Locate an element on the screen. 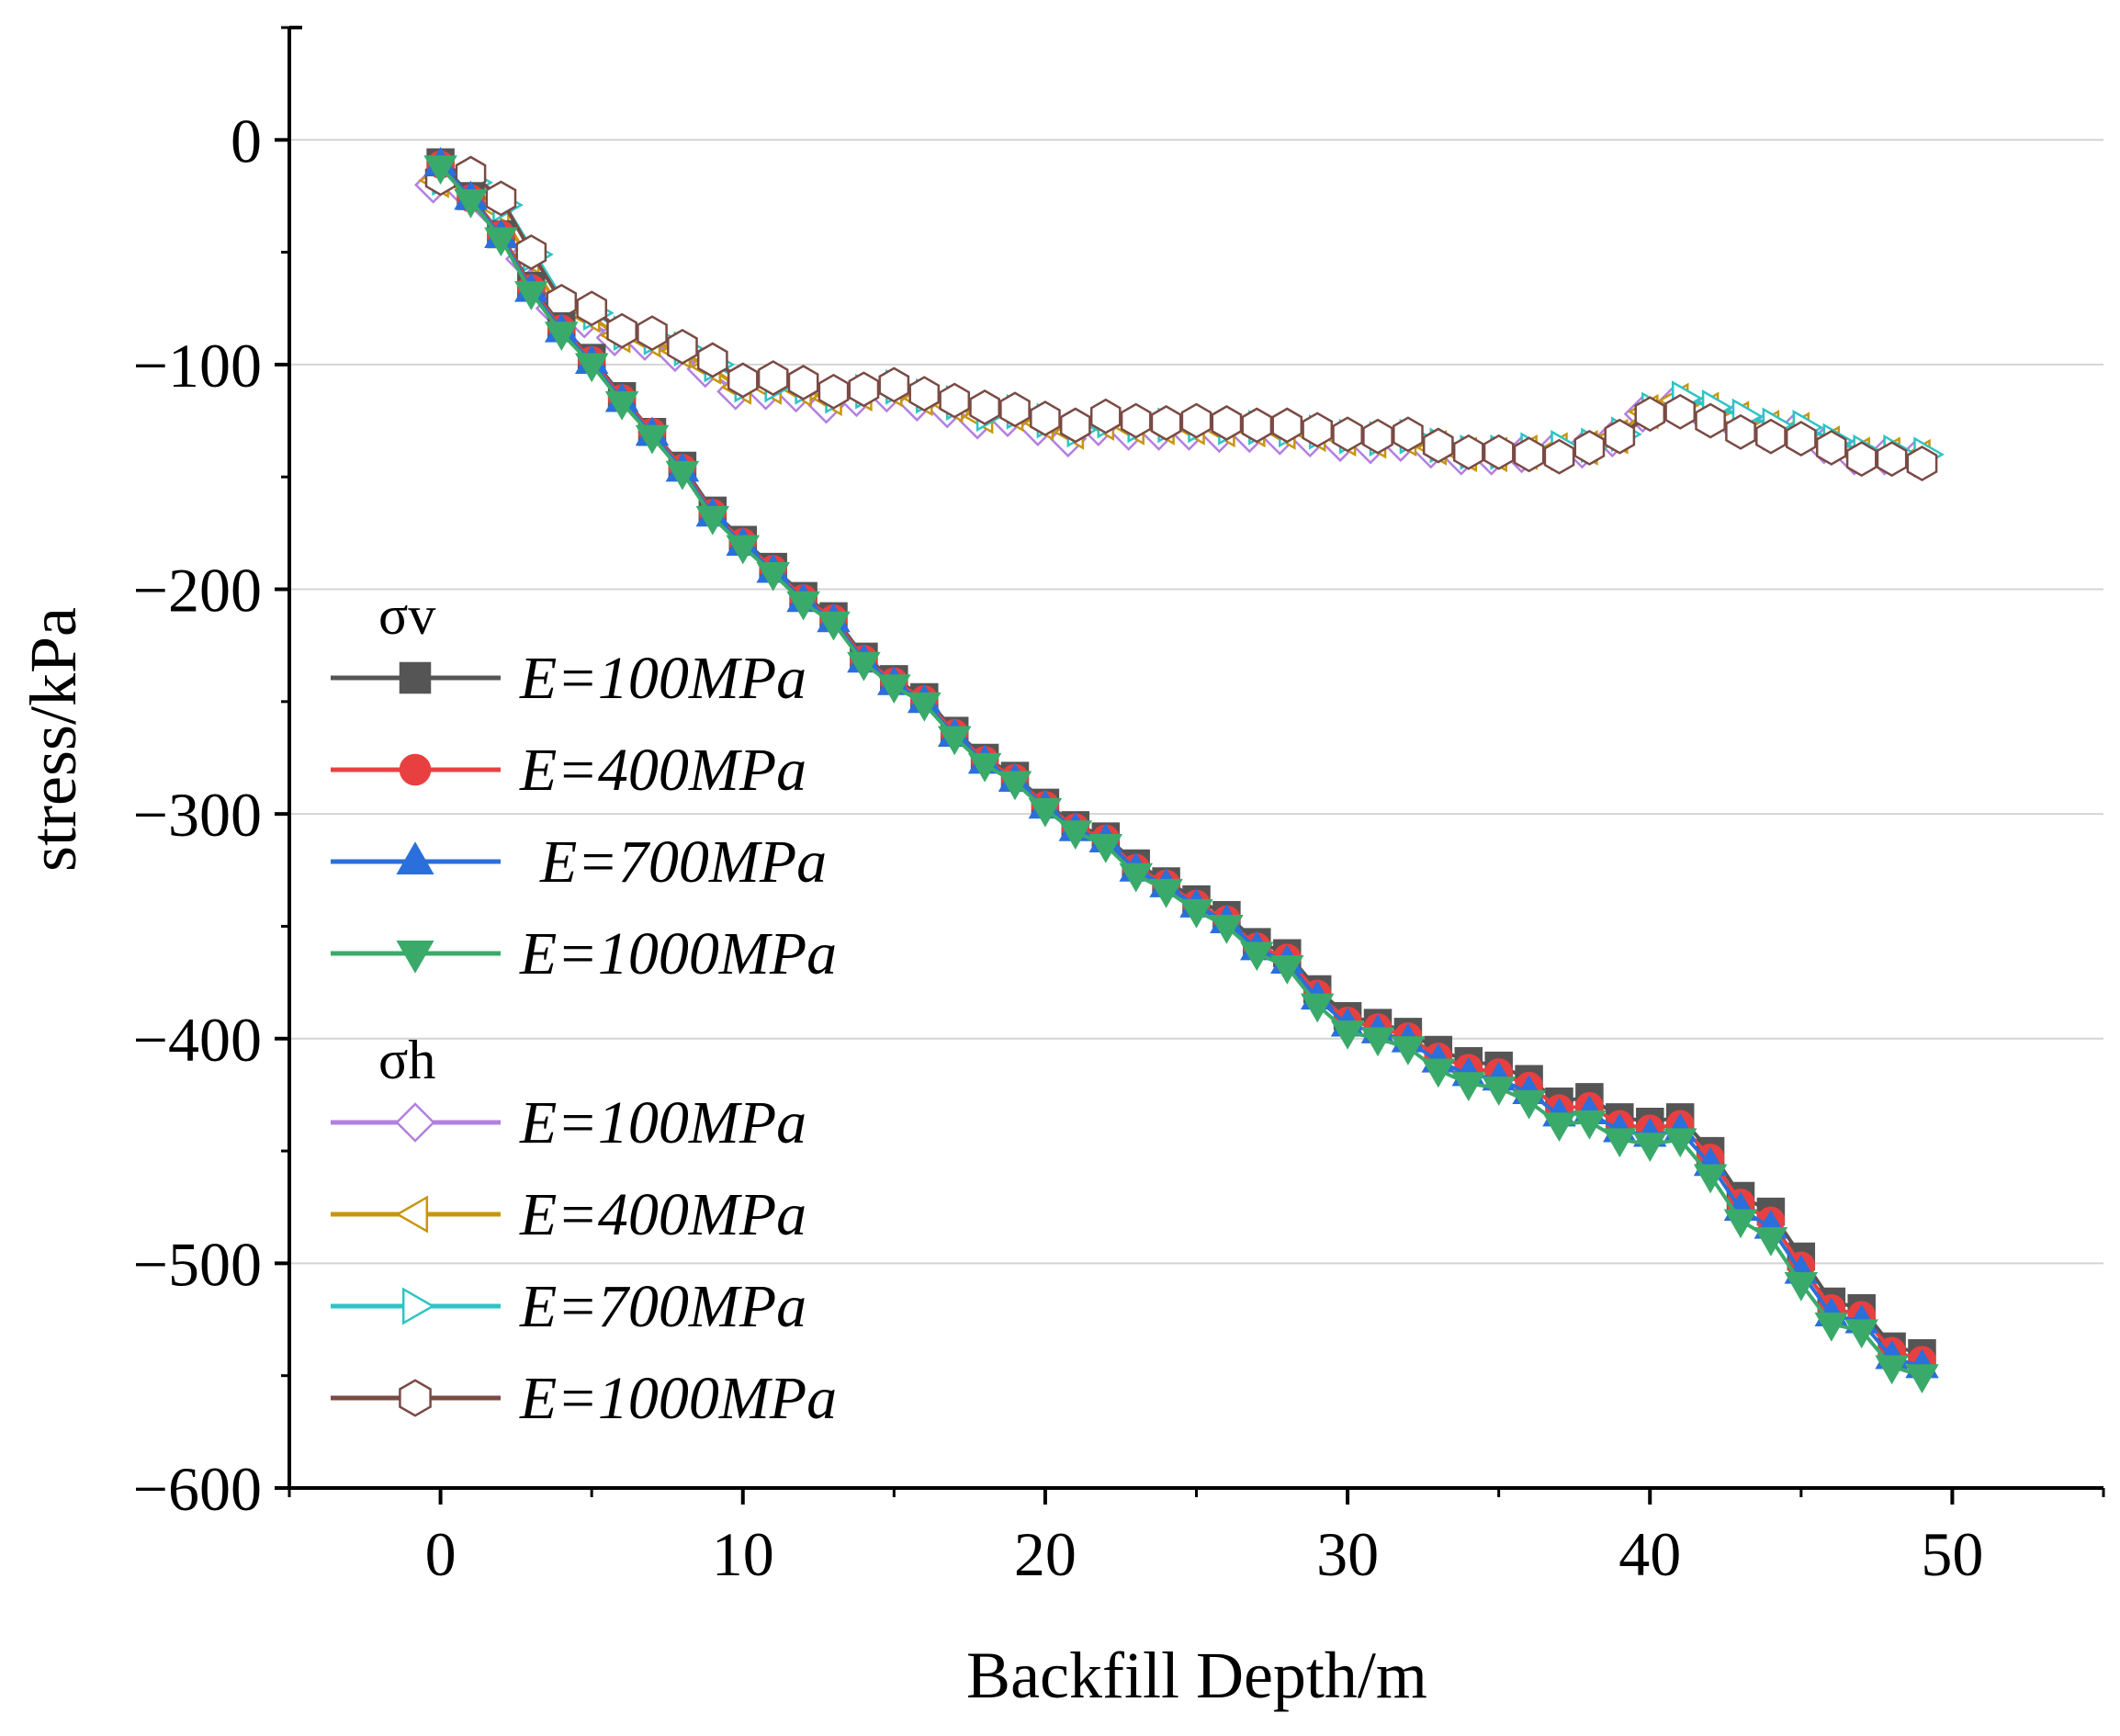 This screenshot has width=2120, height=1736. y-axis-title: stress/kPa is located at coordinates (53, 739).